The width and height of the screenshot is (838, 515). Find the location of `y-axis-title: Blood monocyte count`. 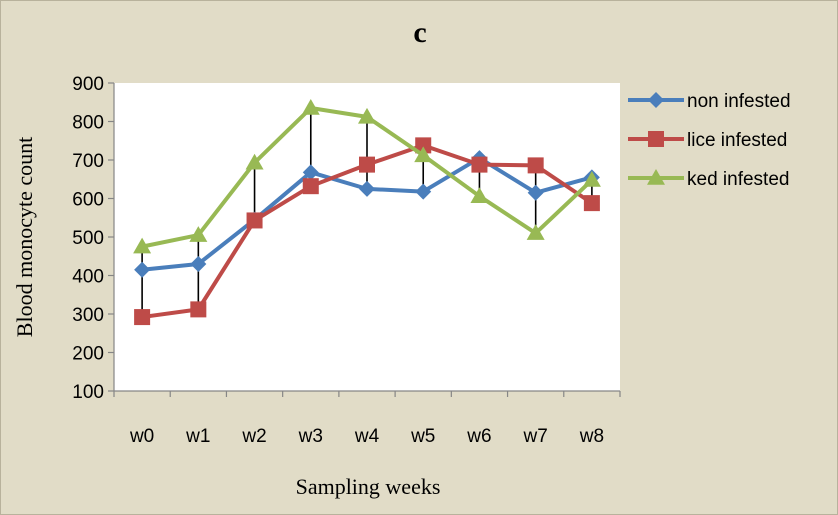

y-axis-title: Blood monocyte count is located at coordinates (24, 237).